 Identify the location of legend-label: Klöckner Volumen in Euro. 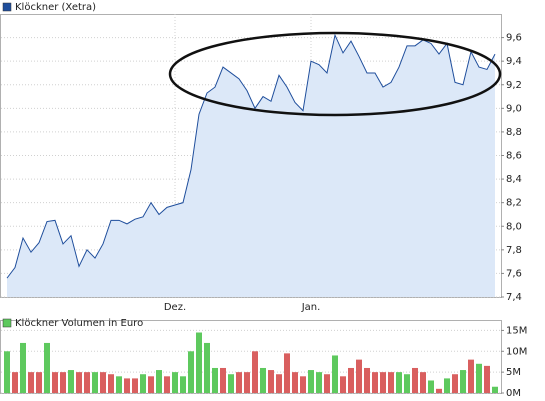
(79, 323).